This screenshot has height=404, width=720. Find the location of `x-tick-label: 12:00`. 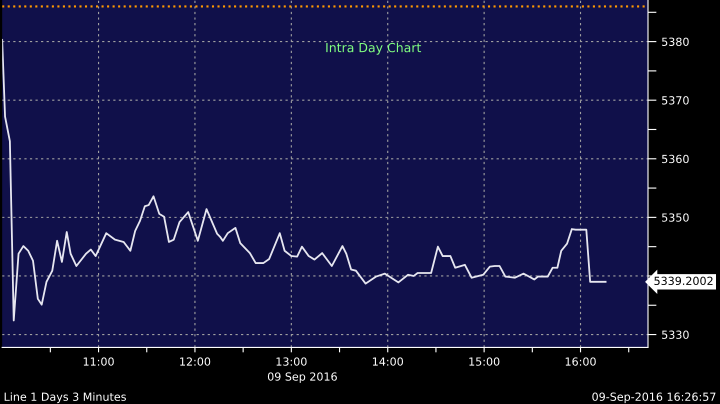

x-tick-label: 12:00 is located at coordinates (195, 361).